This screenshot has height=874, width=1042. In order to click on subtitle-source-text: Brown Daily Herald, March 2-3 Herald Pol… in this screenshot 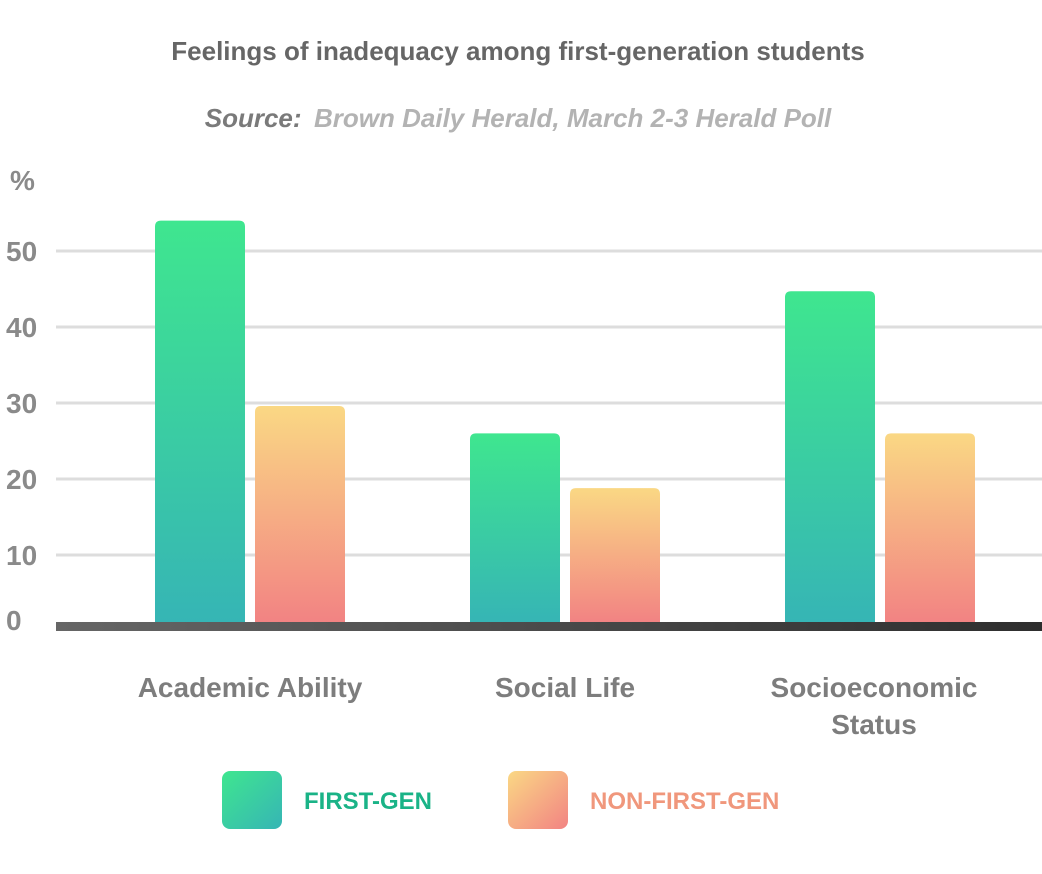, I will do `click(573, 118)`.